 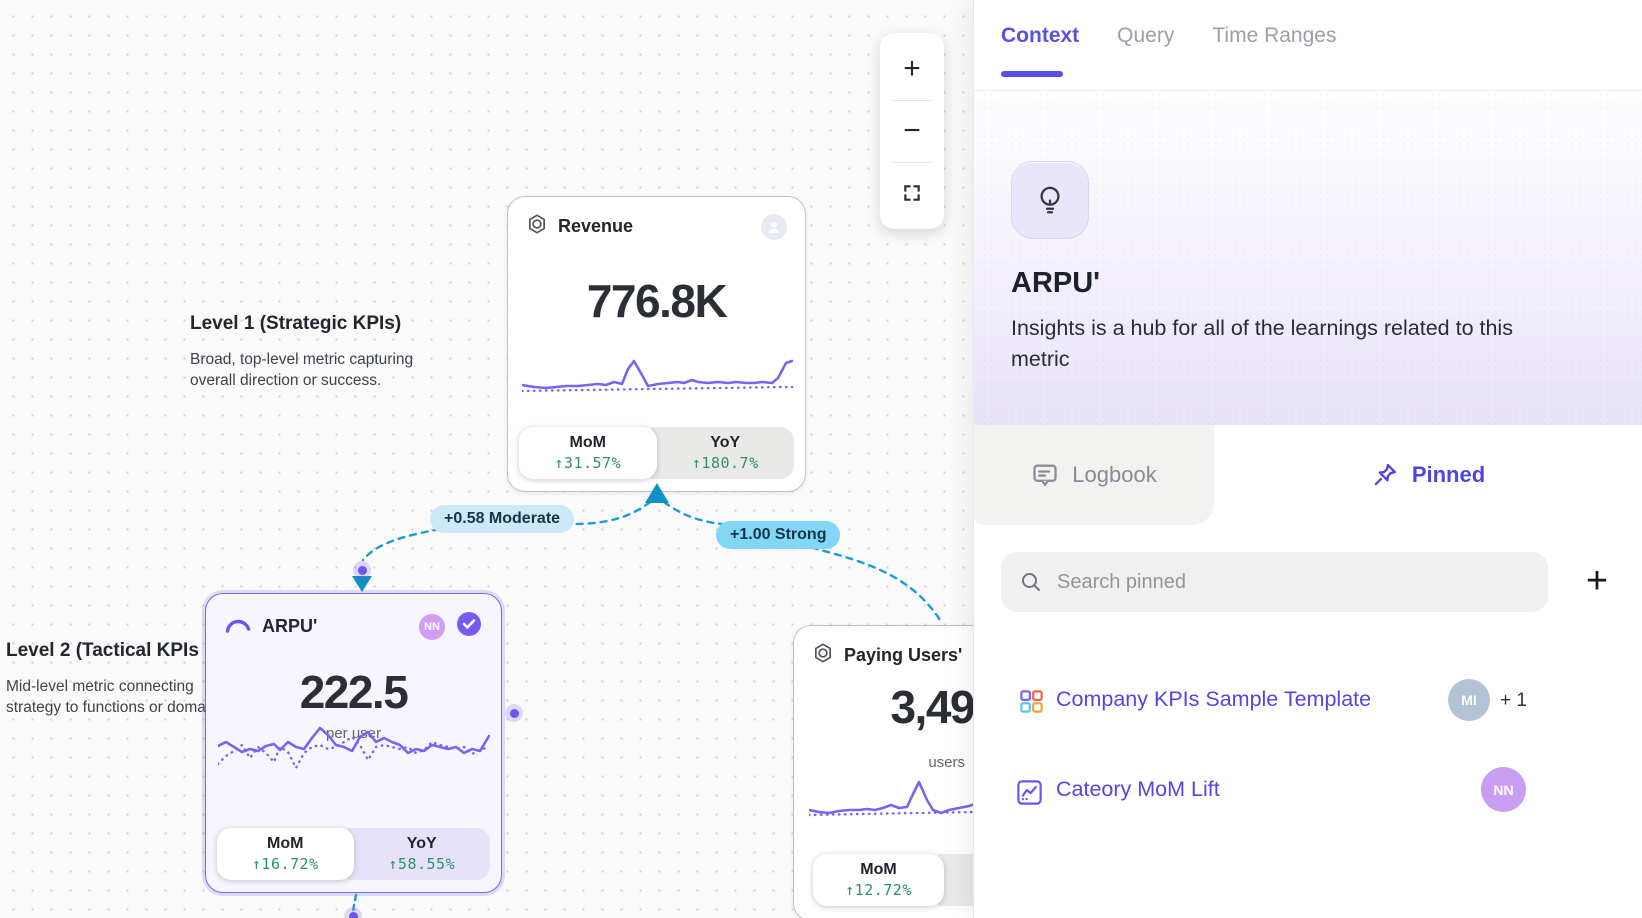 I want to click on metric-card-arpu: ARPU' NN 222.5 per user MoM ↑1, so click(x=353, y=743).